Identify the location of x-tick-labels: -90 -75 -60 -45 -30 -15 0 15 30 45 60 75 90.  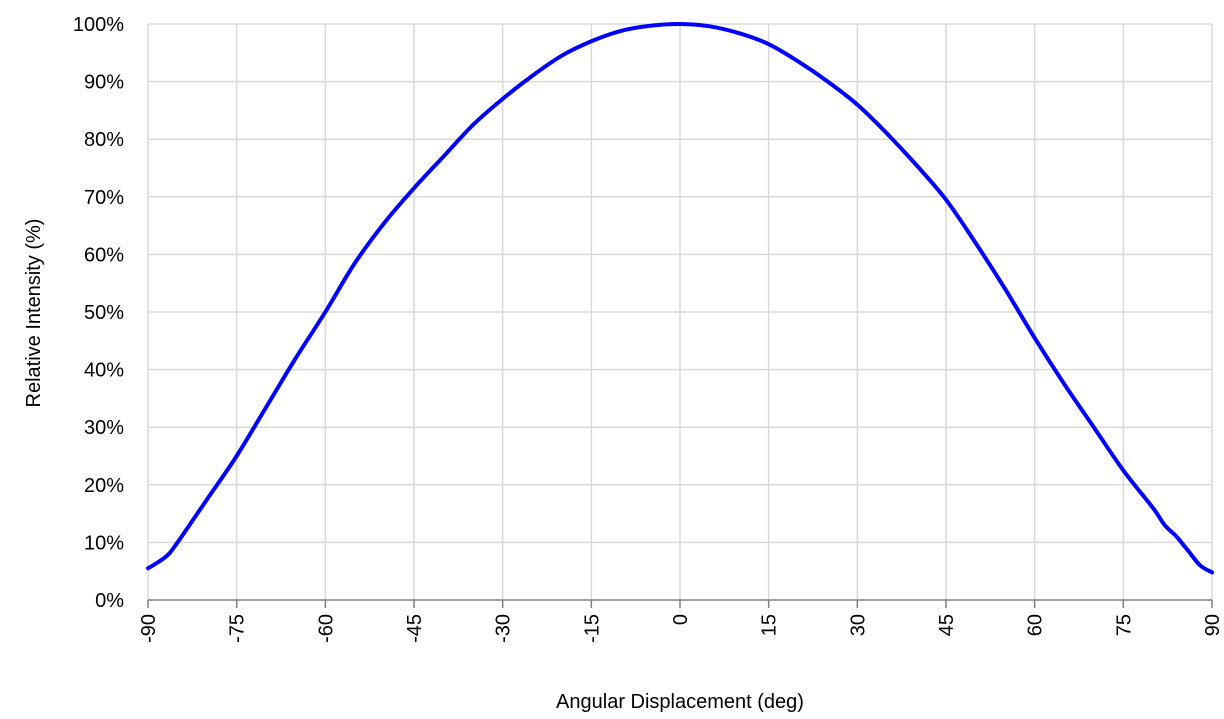
(681, 628).